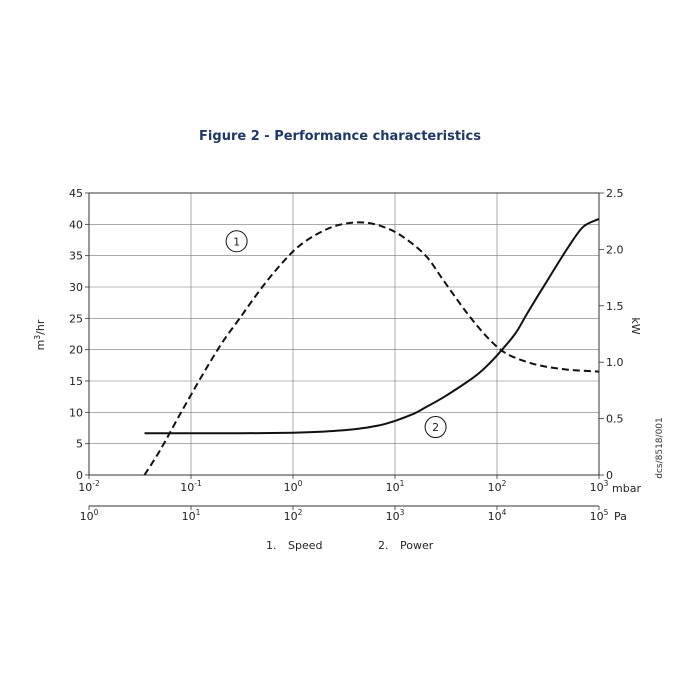 Image resolution: width=700 pixels, height=700 pixels. What do you see at coordinates (620, 516) in the screenshot?
I see `x-axis-bottom-unit: Pa` at bounding box center [620, 516].